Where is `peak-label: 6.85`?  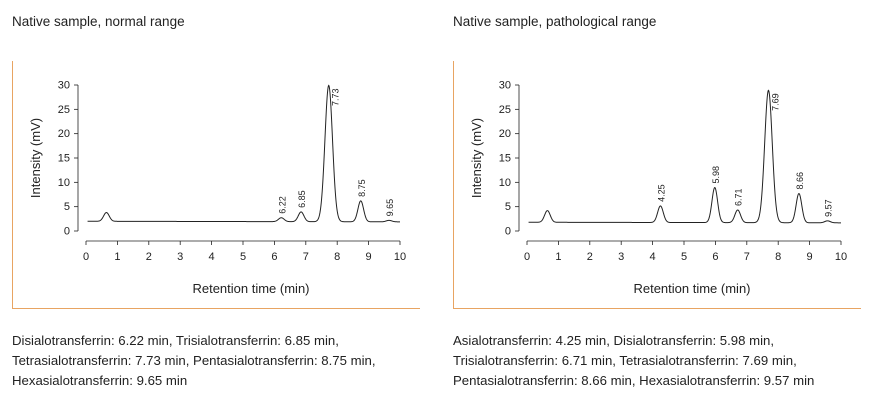 peak-label: 6.85 is located at coordinates (302, 199).